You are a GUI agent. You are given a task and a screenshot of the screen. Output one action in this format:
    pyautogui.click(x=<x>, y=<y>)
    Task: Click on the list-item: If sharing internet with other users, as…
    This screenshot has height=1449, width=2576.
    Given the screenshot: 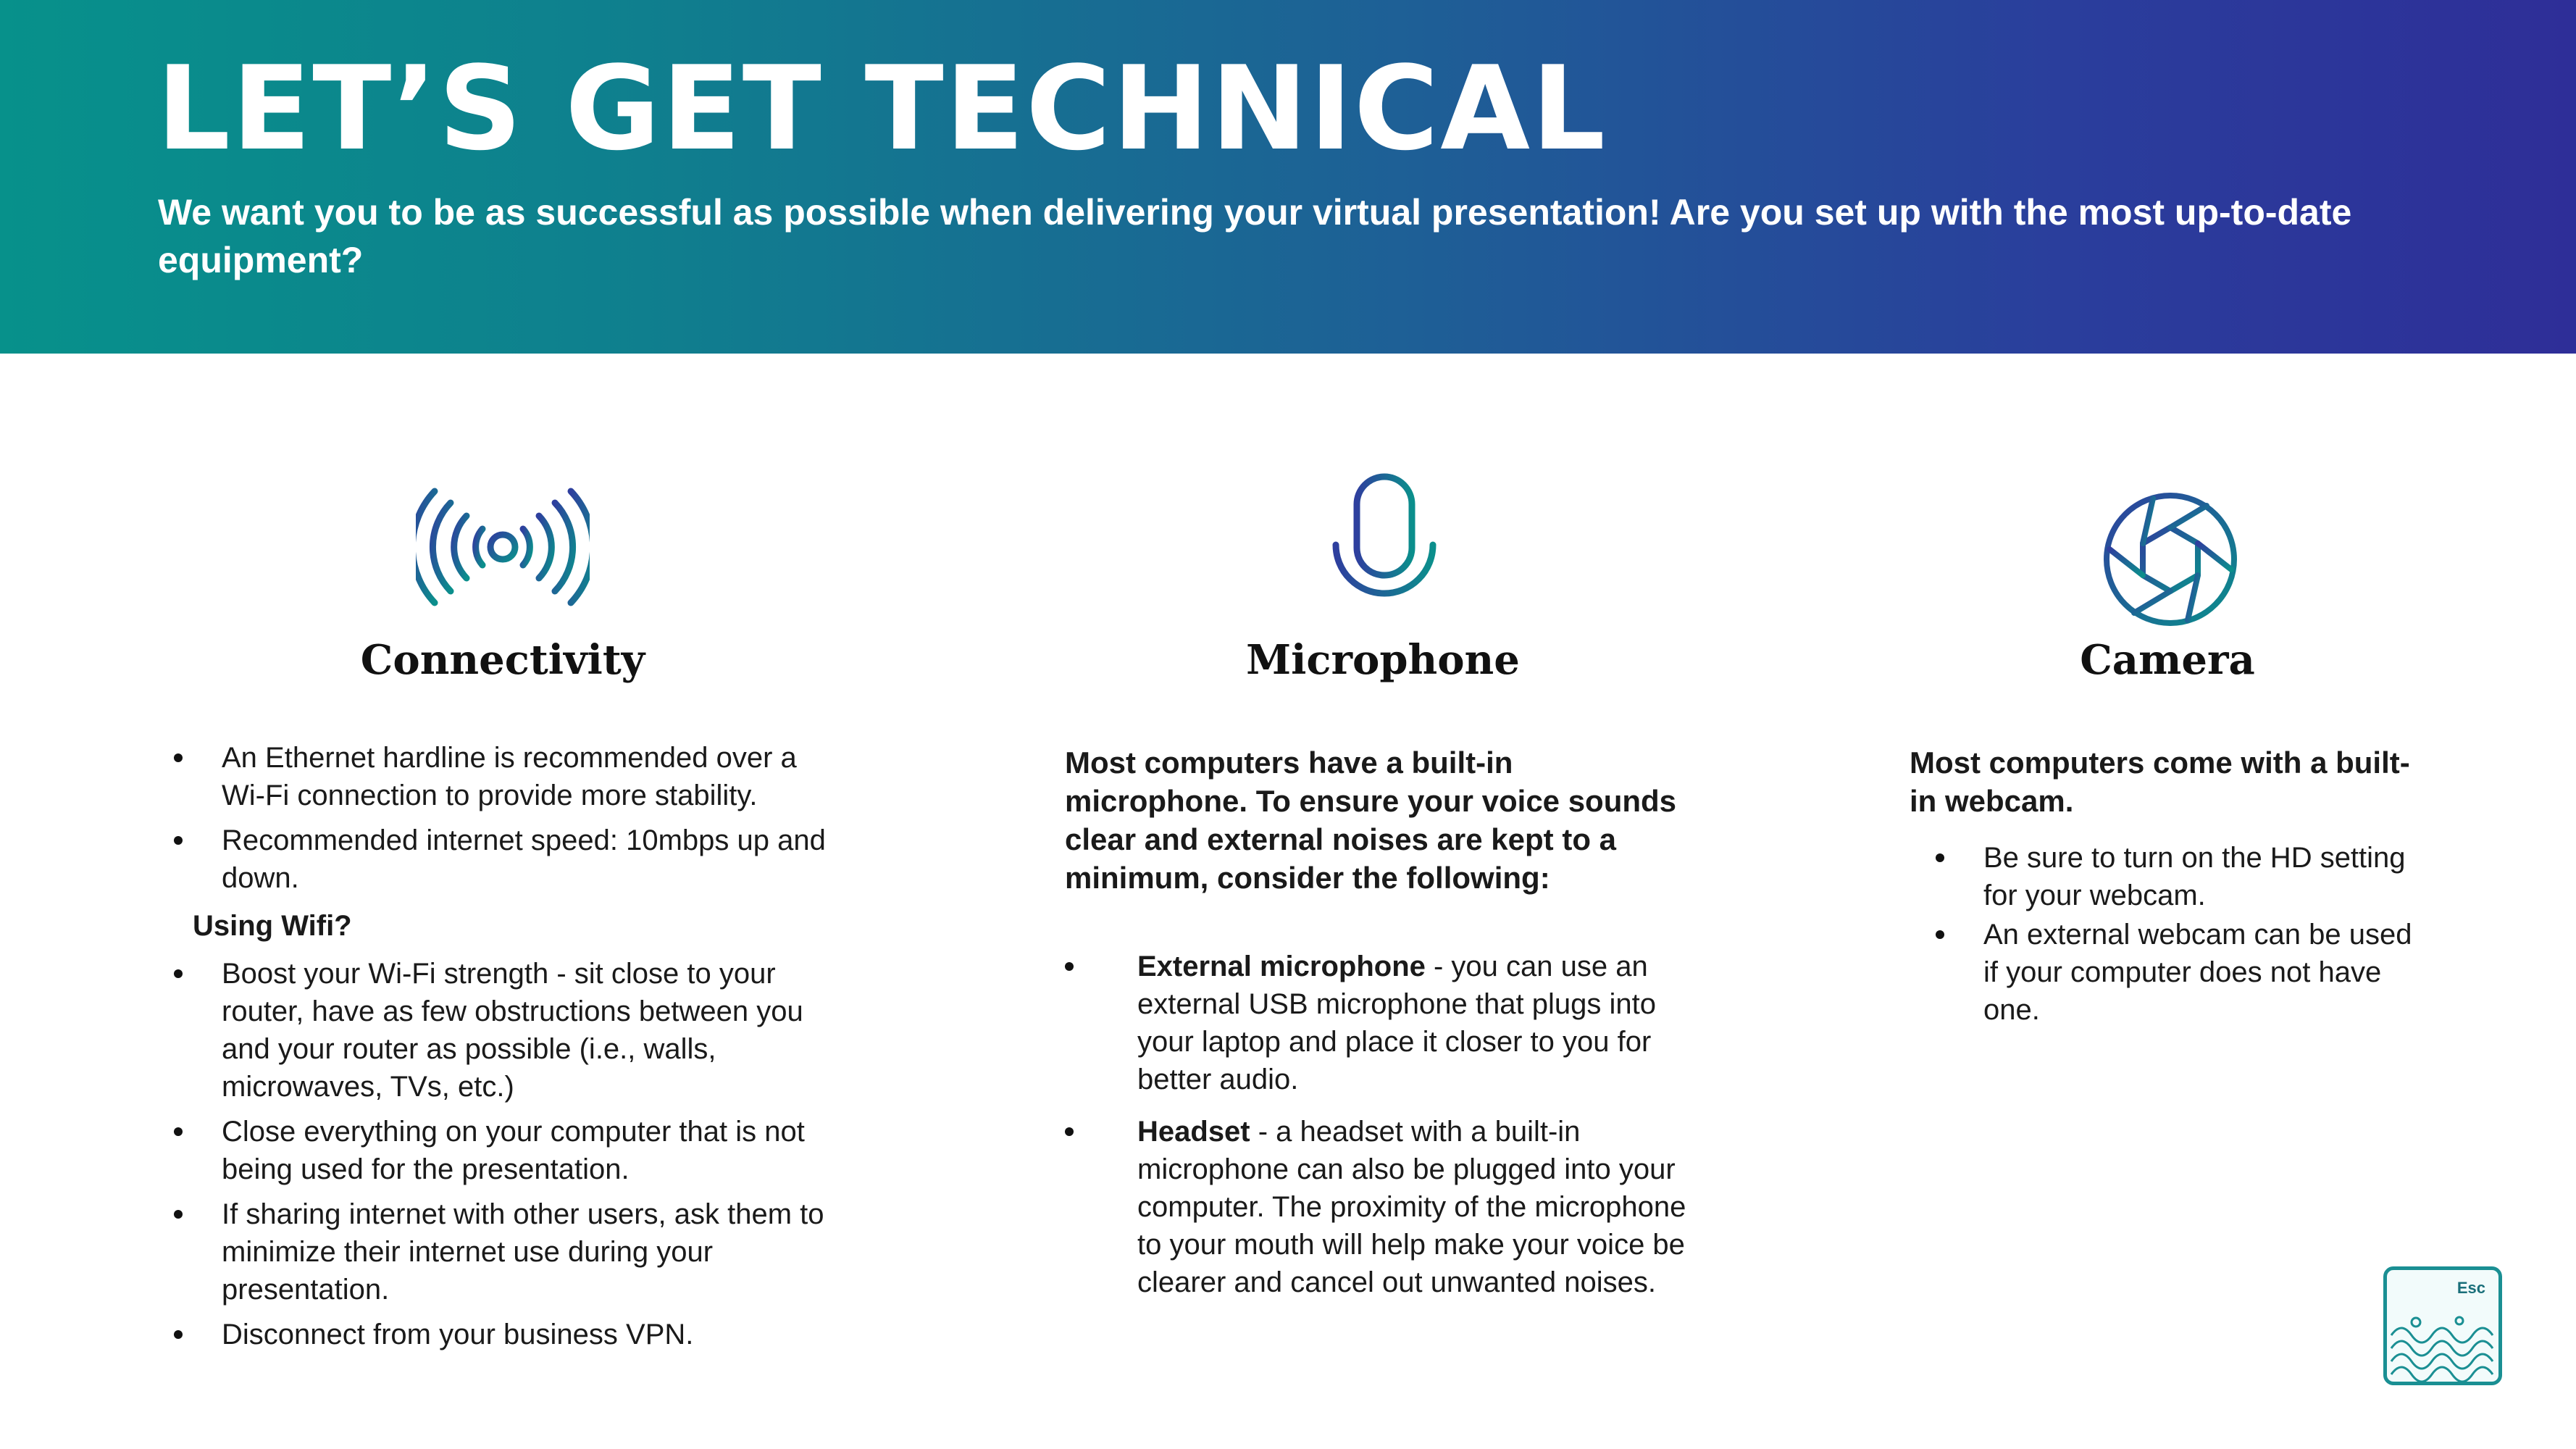 What is the action you would take?
    pyautogui.click(x=511, y=1251)
    